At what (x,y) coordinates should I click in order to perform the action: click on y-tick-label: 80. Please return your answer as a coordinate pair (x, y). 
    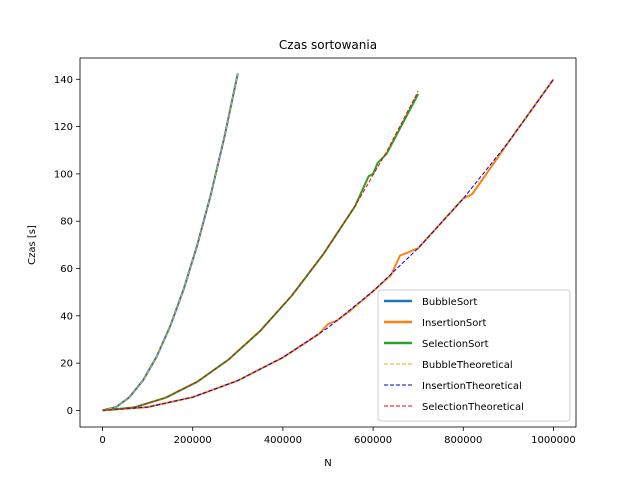
    Looking at the image, I should click on (66, 222).